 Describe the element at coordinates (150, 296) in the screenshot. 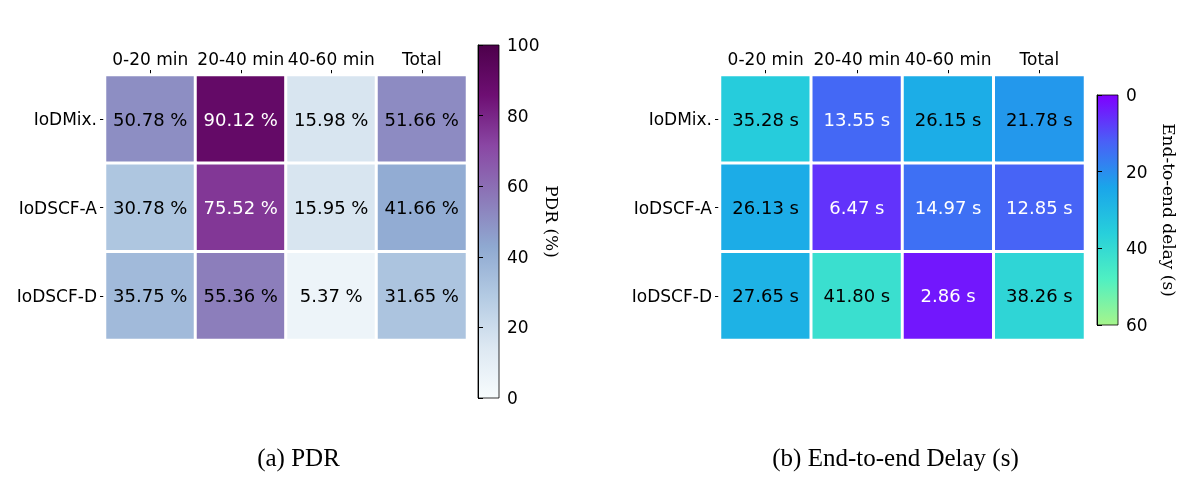

I see `data-label: 35.75 %` at that location.